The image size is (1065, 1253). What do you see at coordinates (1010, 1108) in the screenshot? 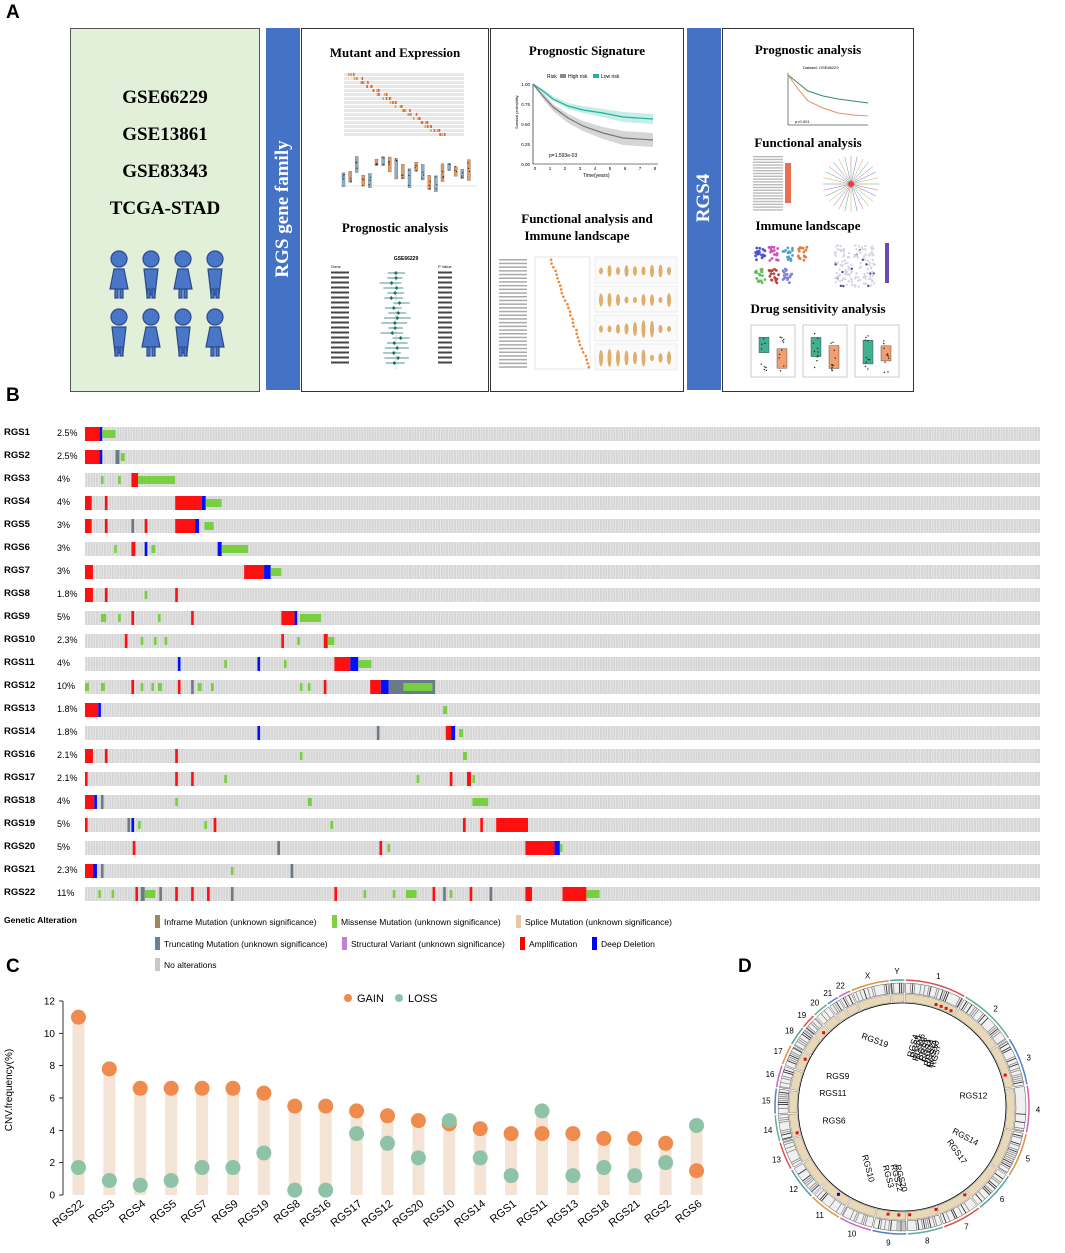
I see `circos-inner-track` at bounding box center [1010, 1108].